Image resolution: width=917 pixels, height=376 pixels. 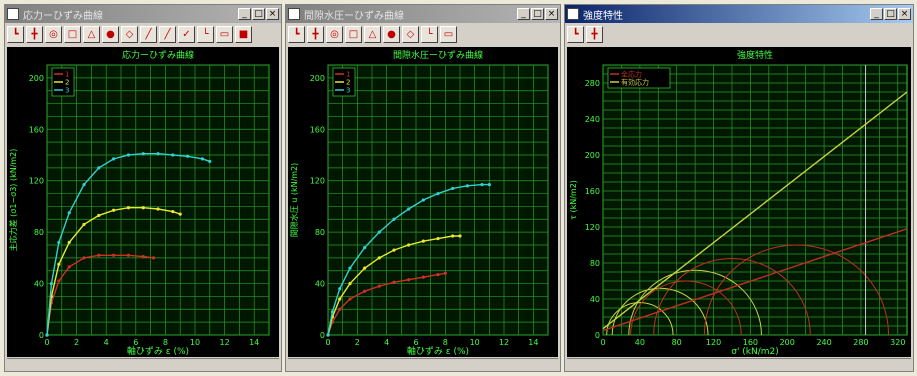 I want to click on x-tick-label: 4, so click(x=386, y=342).